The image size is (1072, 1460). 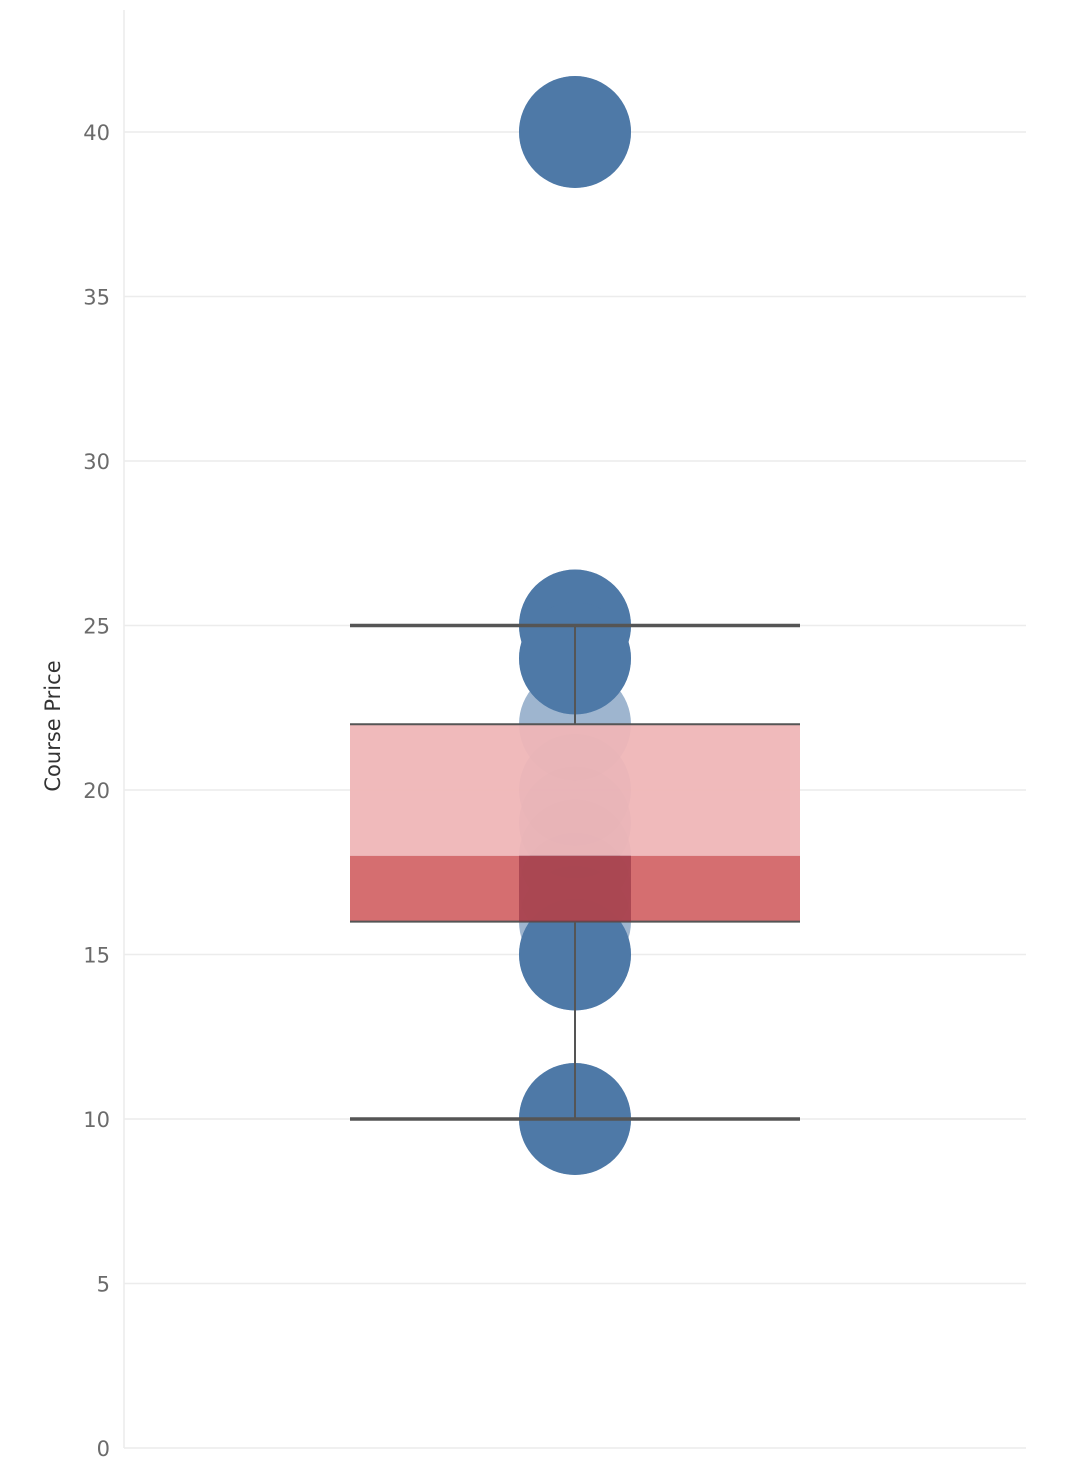 What do you see at coordinates (53, 725) in the screenshot?
I see `y-axis-title: Course Price` at bounding box center [53, 725].